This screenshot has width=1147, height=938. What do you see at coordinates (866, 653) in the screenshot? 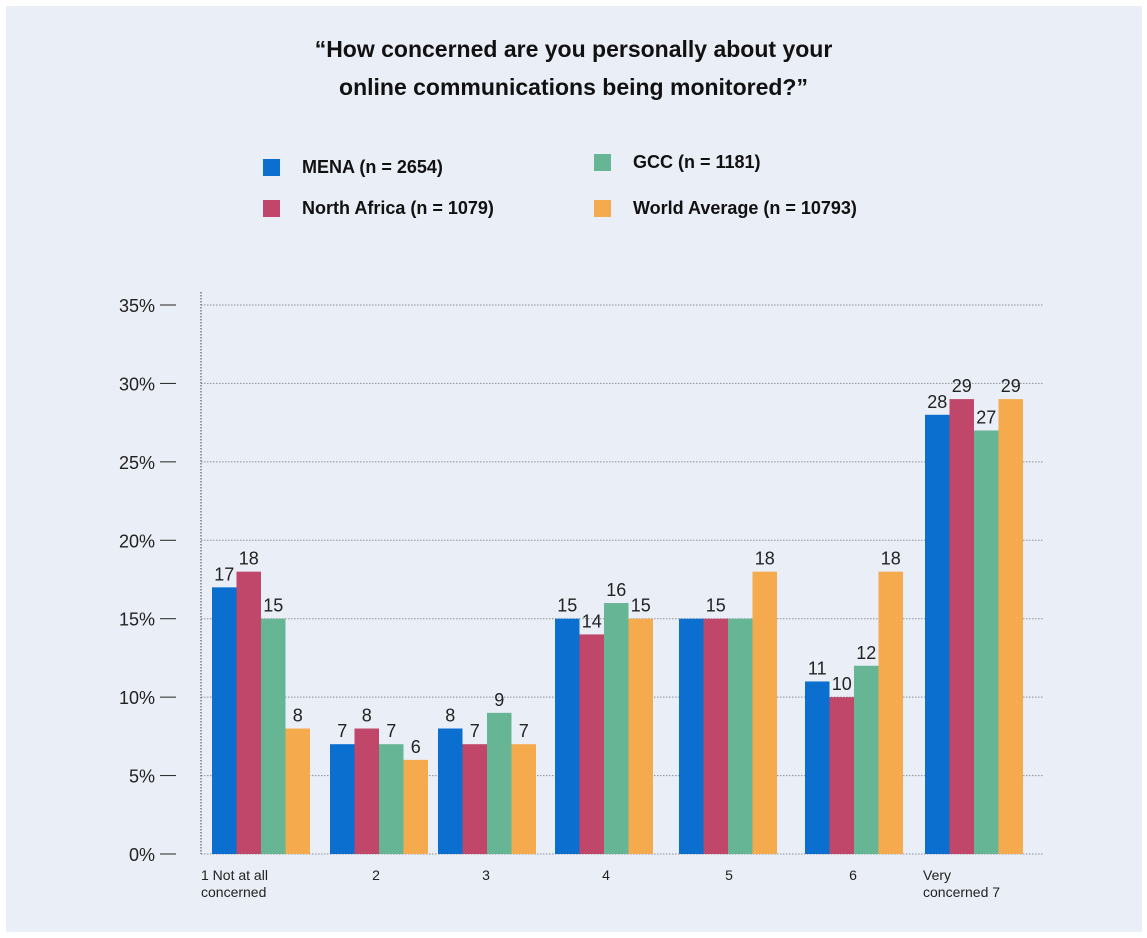
I see `data-label-3-6: 12` at bounding box center [866, 653].